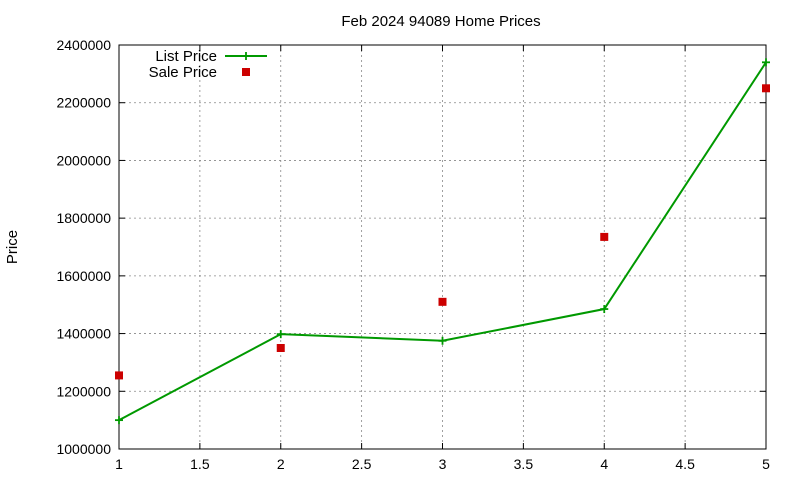 The height and width of the screenshot is (480, 800). I want to click on x-tick-label: 4.5, so click(685, 464).